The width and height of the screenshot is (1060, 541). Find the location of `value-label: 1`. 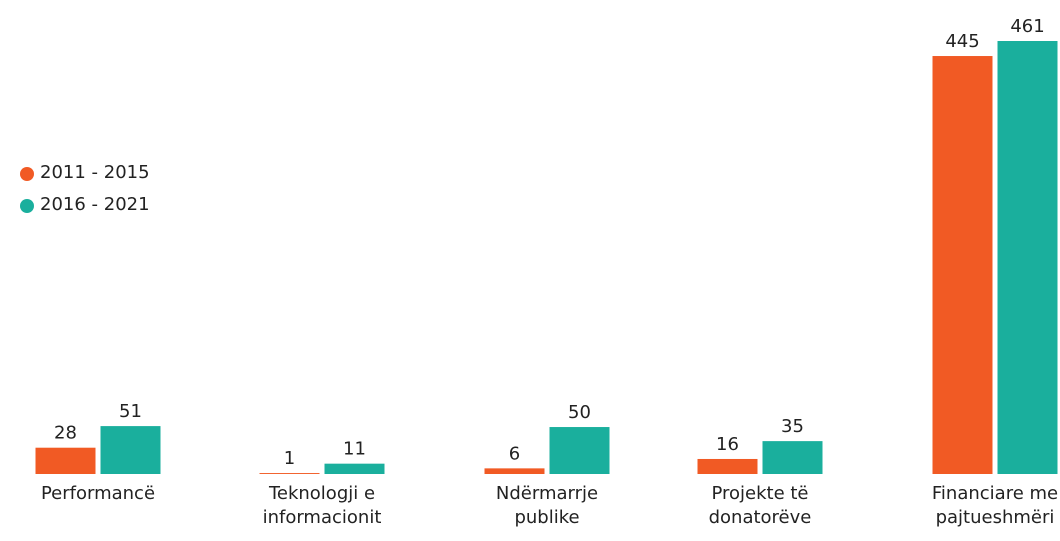

value-label: 1 is located at coordinates (289, 458).